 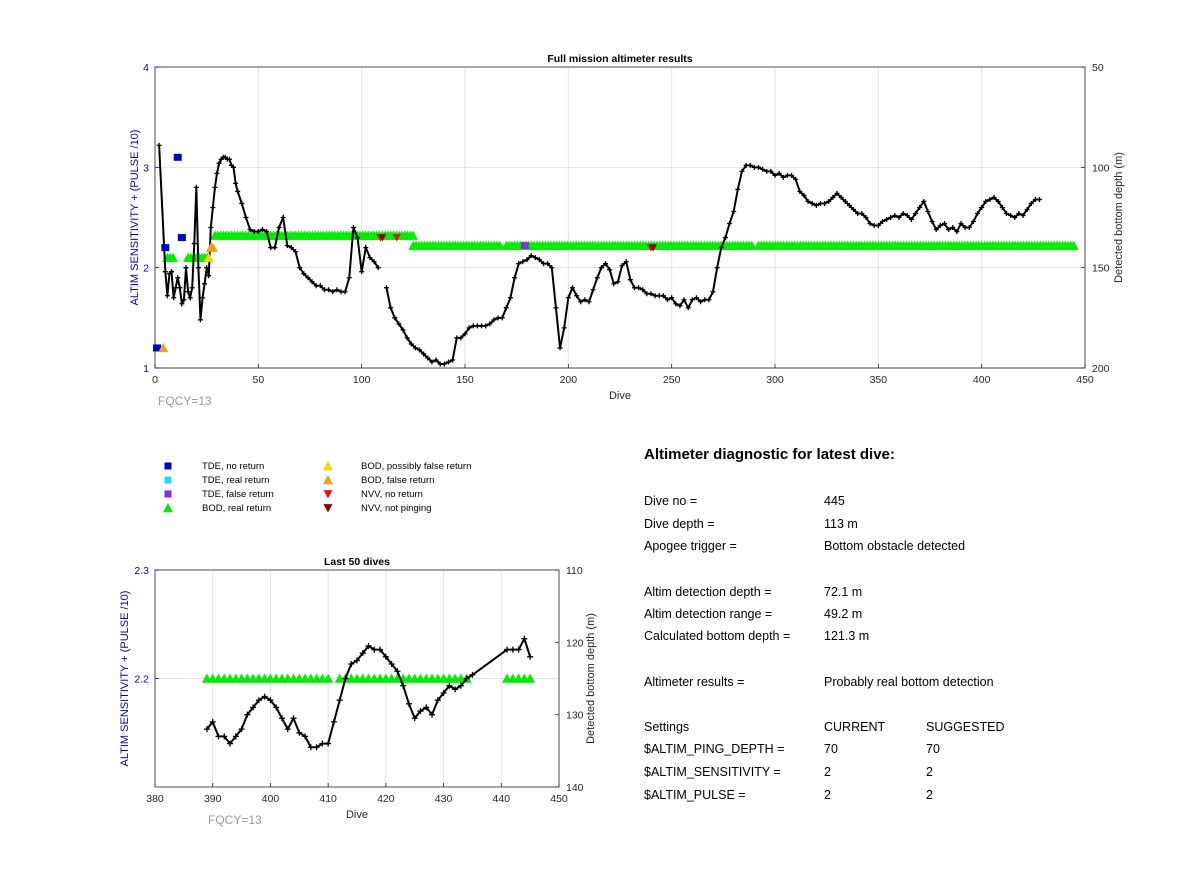 I want to click on diag-suggested: 2, so click(x=929, y=772).